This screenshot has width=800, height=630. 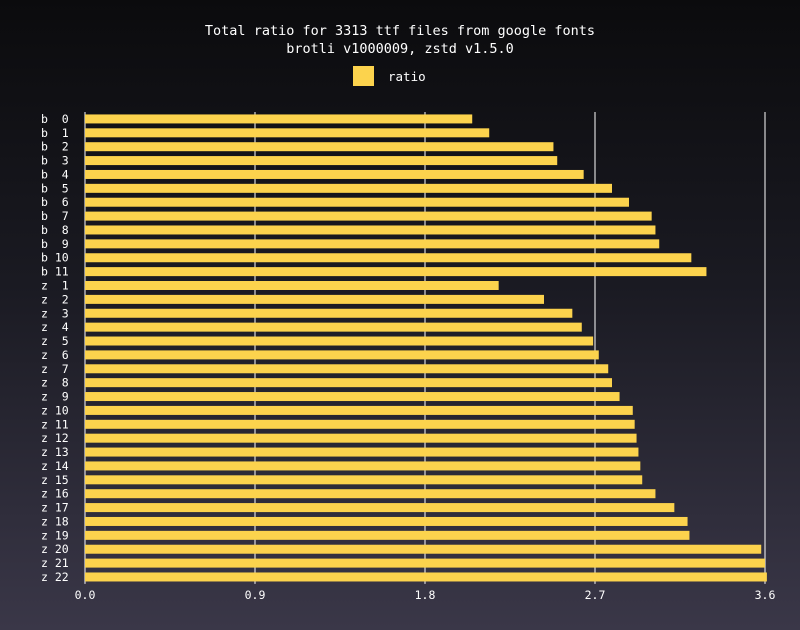 I want to click on category-label: b 1, so click(x=55, y=133).